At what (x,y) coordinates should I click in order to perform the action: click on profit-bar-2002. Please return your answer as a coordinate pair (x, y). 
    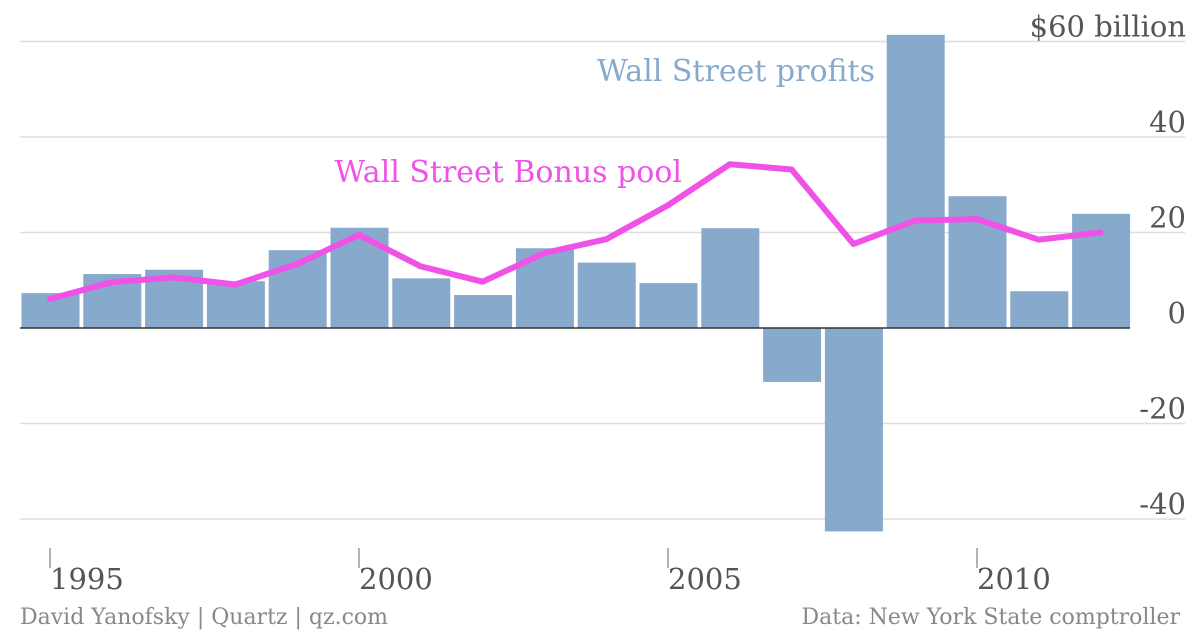
    Looking at the image, I should click on (483, 311).